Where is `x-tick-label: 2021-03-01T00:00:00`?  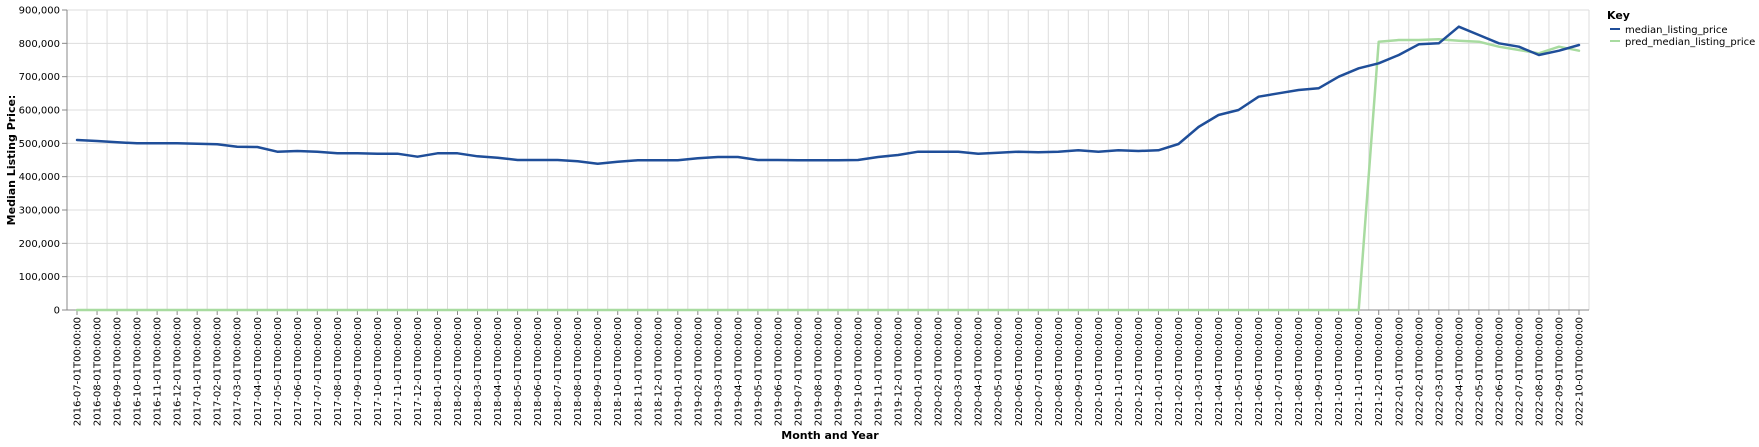 x-tick-label: 2021-03-01T00:00:00 is located at coordinates (1199, 371).